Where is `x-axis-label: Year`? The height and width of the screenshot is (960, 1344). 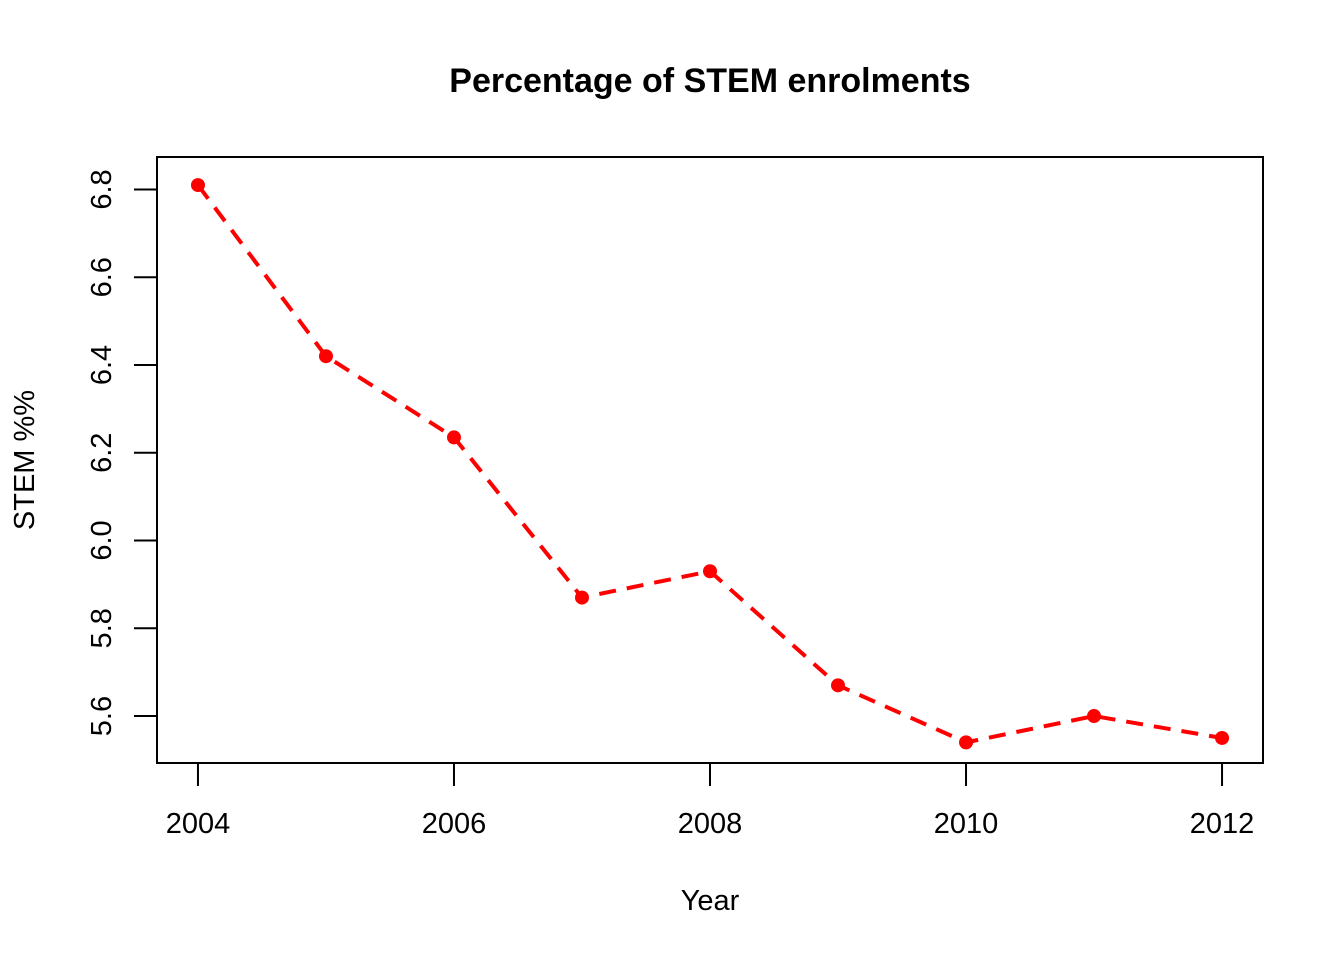 x-axis-label: Year is located at coordinates (710, 901).